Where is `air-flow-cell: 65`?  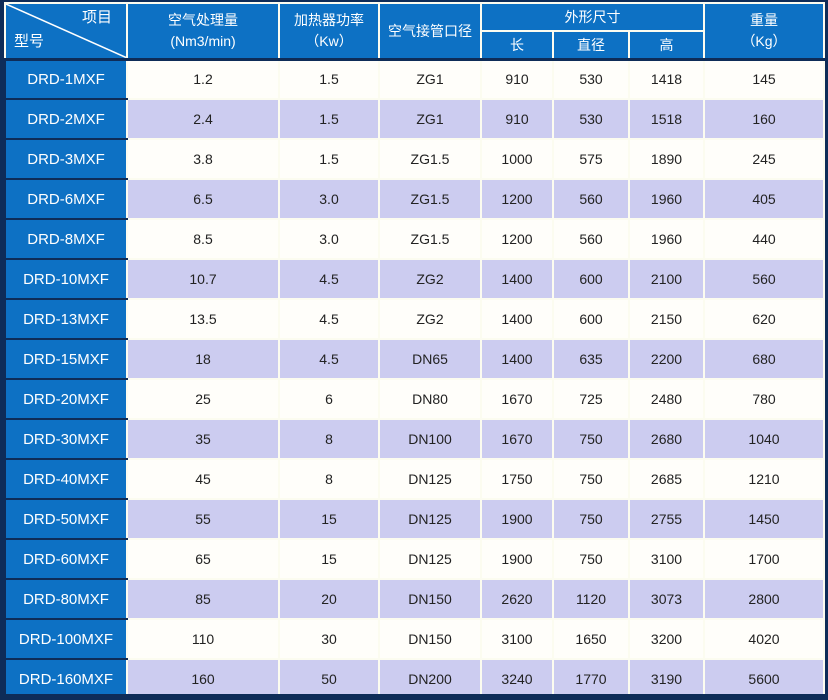 air-flow-cell: 65 is located at coordinates (203, 559).